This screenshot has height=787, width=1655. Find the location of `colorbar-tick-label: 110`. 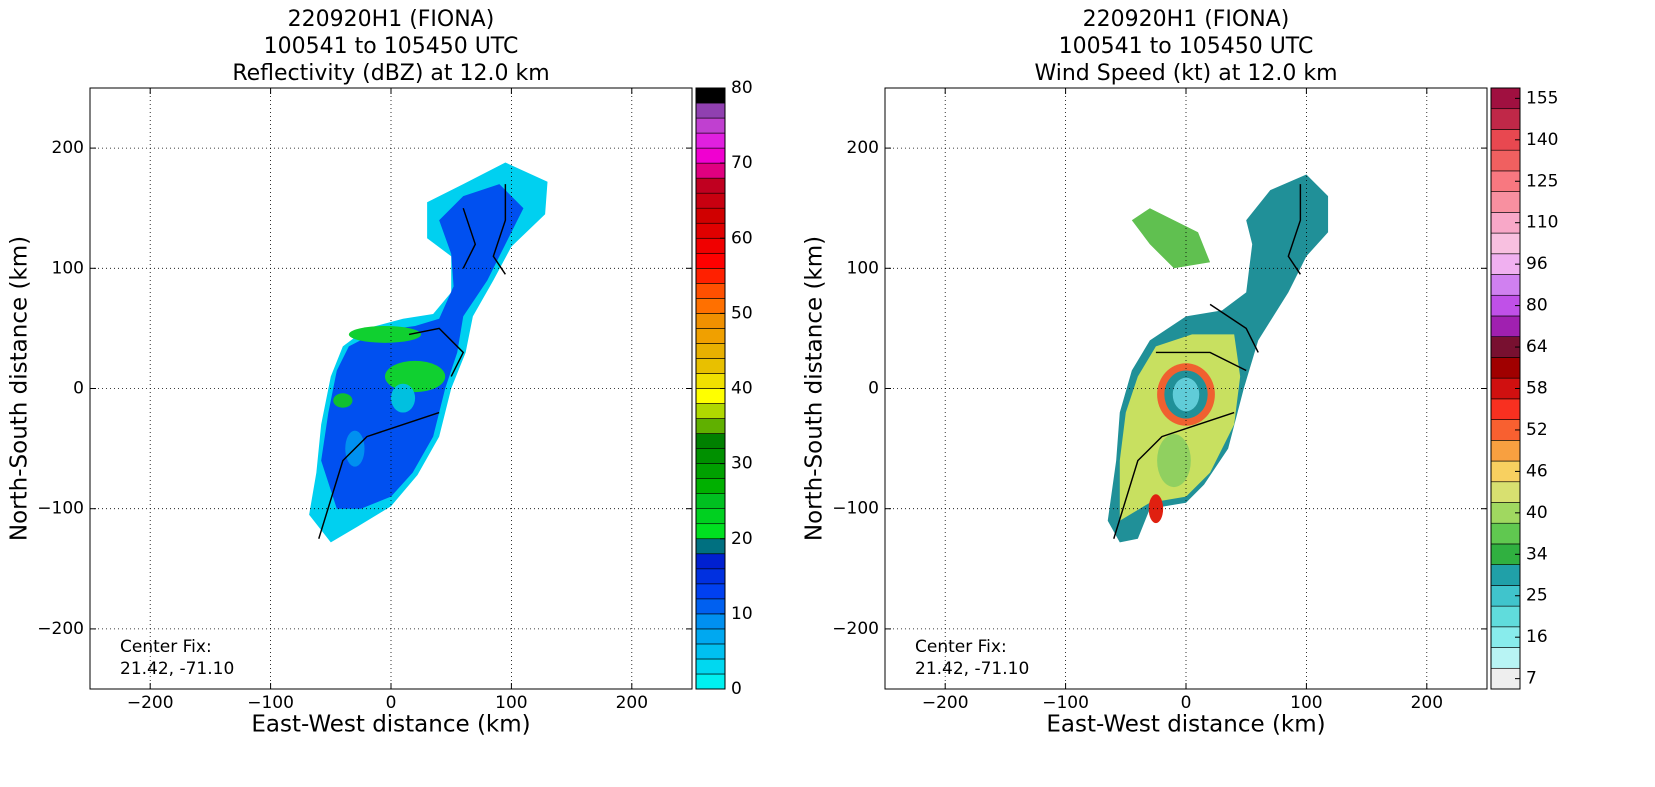

colorbar-tick-label: 110 is located at coordinates (1542, 223).